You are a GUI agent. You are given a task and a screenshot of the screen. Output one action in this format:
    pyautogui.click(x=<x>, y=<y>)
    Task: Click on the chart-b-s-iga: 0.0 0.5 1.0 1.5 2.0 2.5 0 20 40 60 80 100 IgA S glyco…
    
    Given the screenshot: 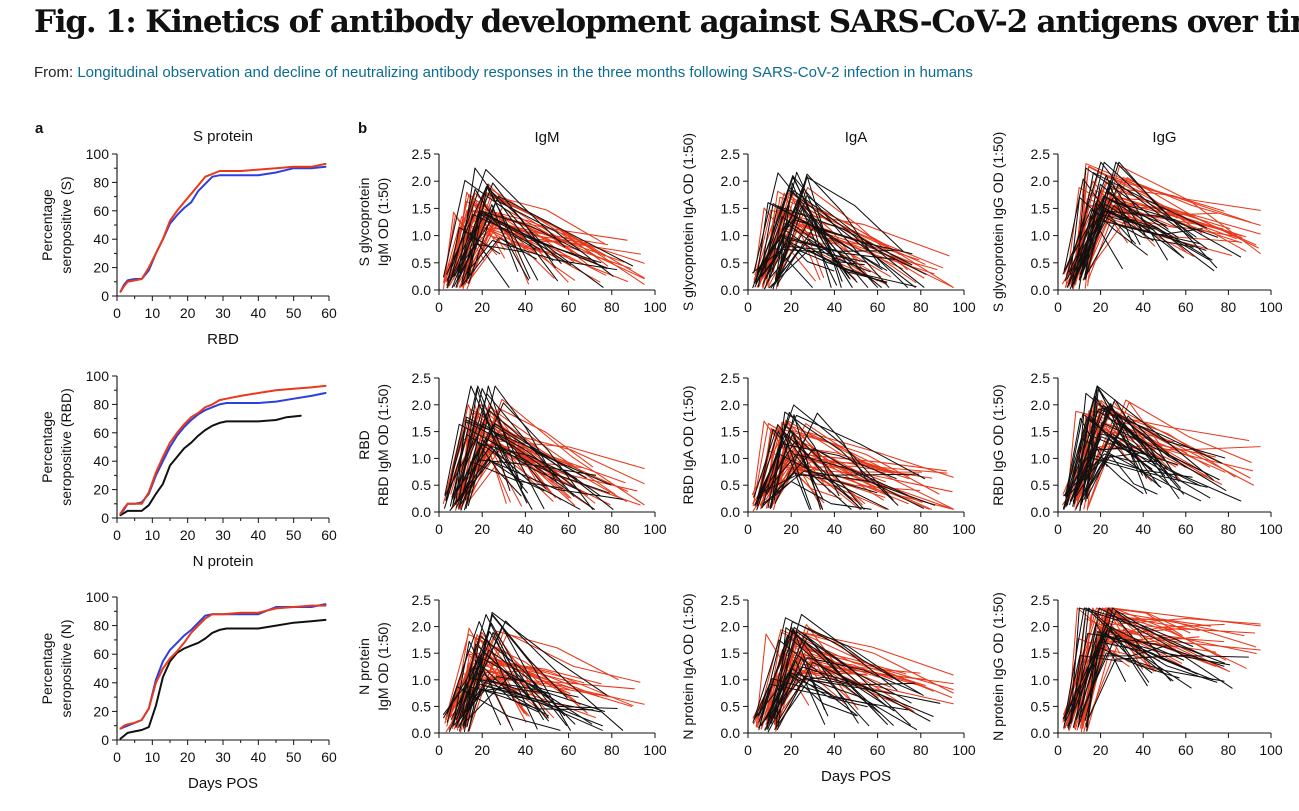 What is the action you would take?
    pyautogui.click(x=828, y=222)
    